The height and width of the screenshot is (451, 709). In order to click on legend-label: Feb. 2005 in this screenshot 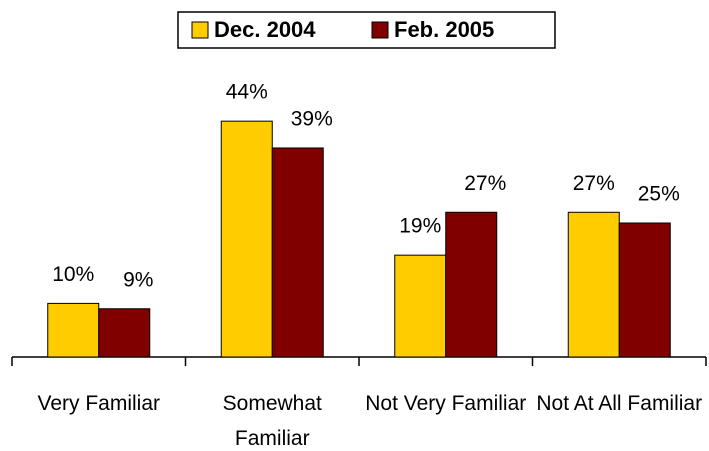, I will do `click(444, 29)`.